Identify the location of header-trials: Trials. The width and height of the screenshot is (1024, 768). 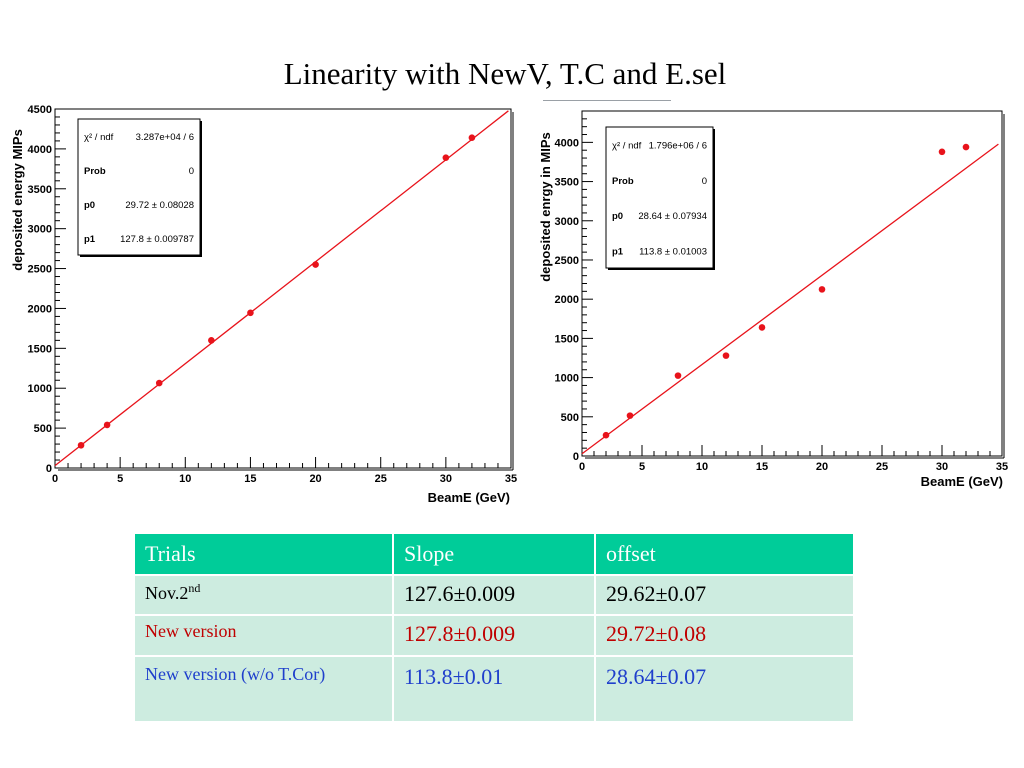
(263, 554).